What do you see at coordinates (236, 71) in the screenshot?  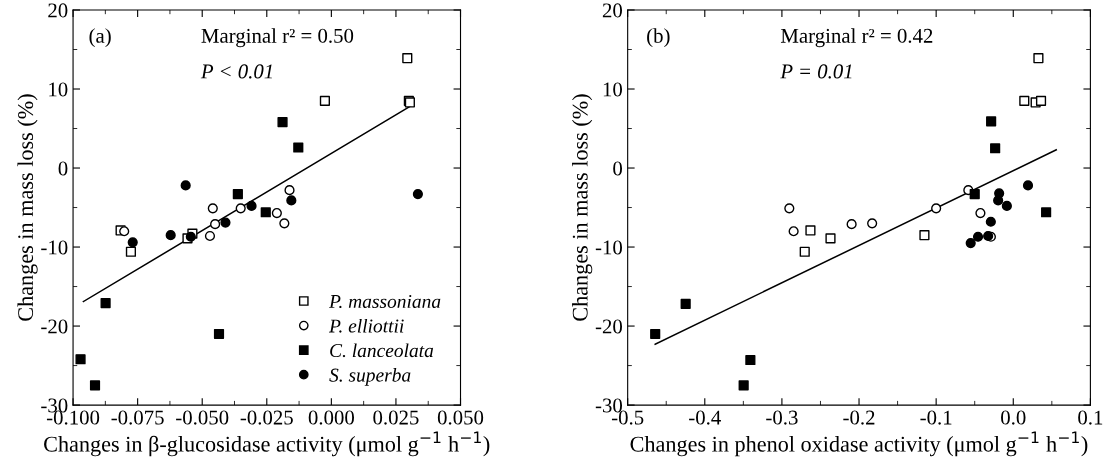 I see `annotation: P < 0.01` at bounding box center [236, 71].